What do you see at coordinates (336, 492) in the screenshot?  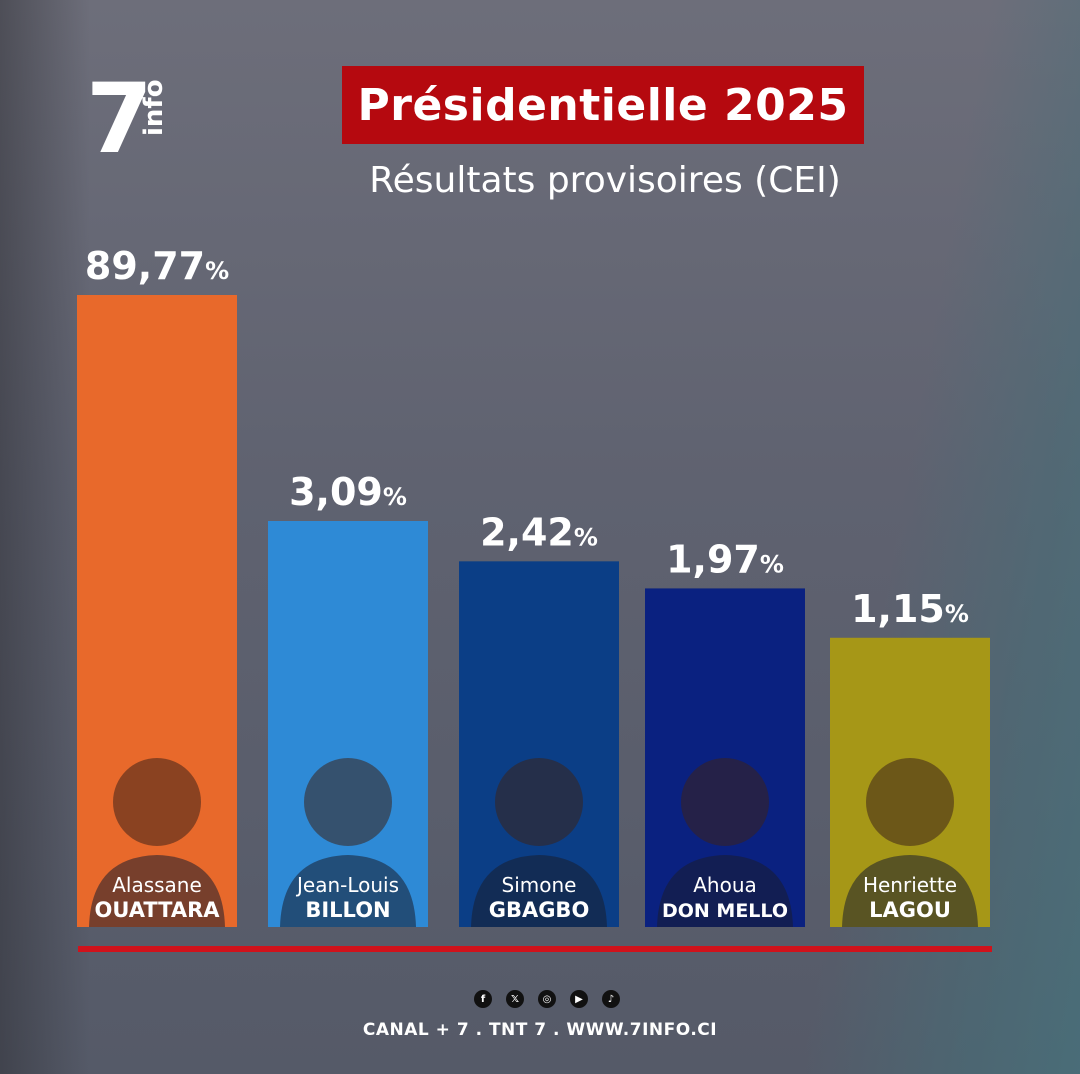 I see `value-number: 3,09` at bounding box center [336, 492].